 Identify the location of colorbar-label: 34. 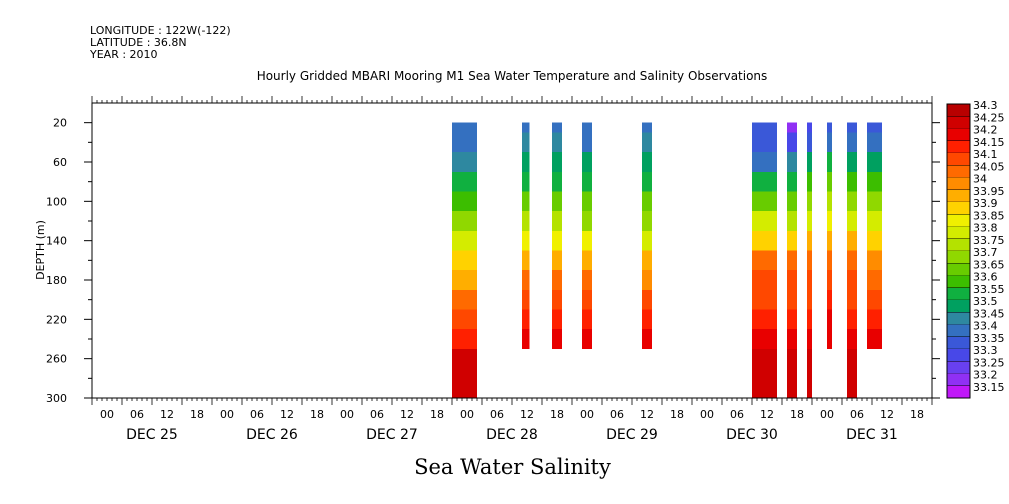
(980, 179).